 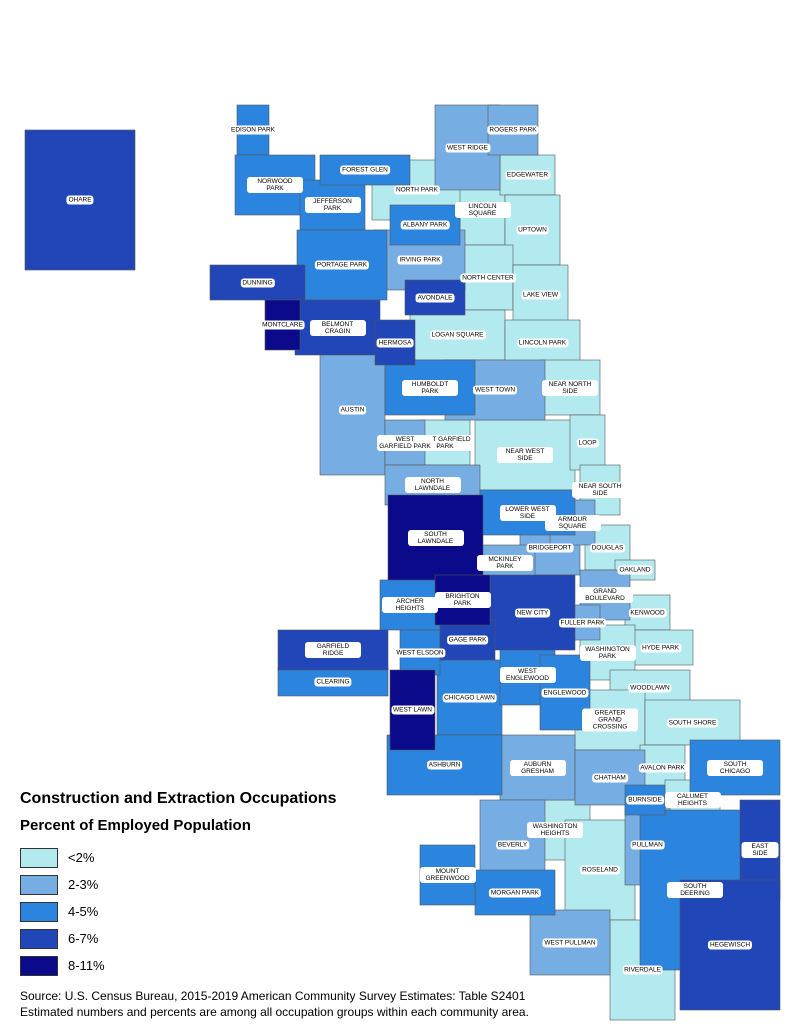 What do you see at coordinates (760, 850) in the screenshot?
I see `area-label: EAST SIDE` at bounding box center [760, 850].